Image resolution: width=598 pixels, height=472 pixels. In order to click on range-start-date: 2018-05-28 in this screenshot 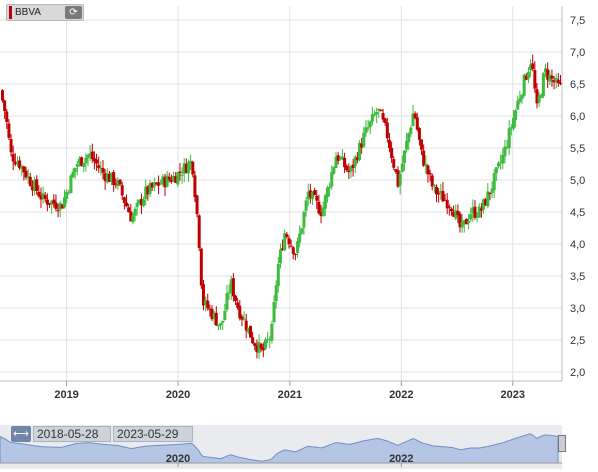, I will do `click(72, 434)`.